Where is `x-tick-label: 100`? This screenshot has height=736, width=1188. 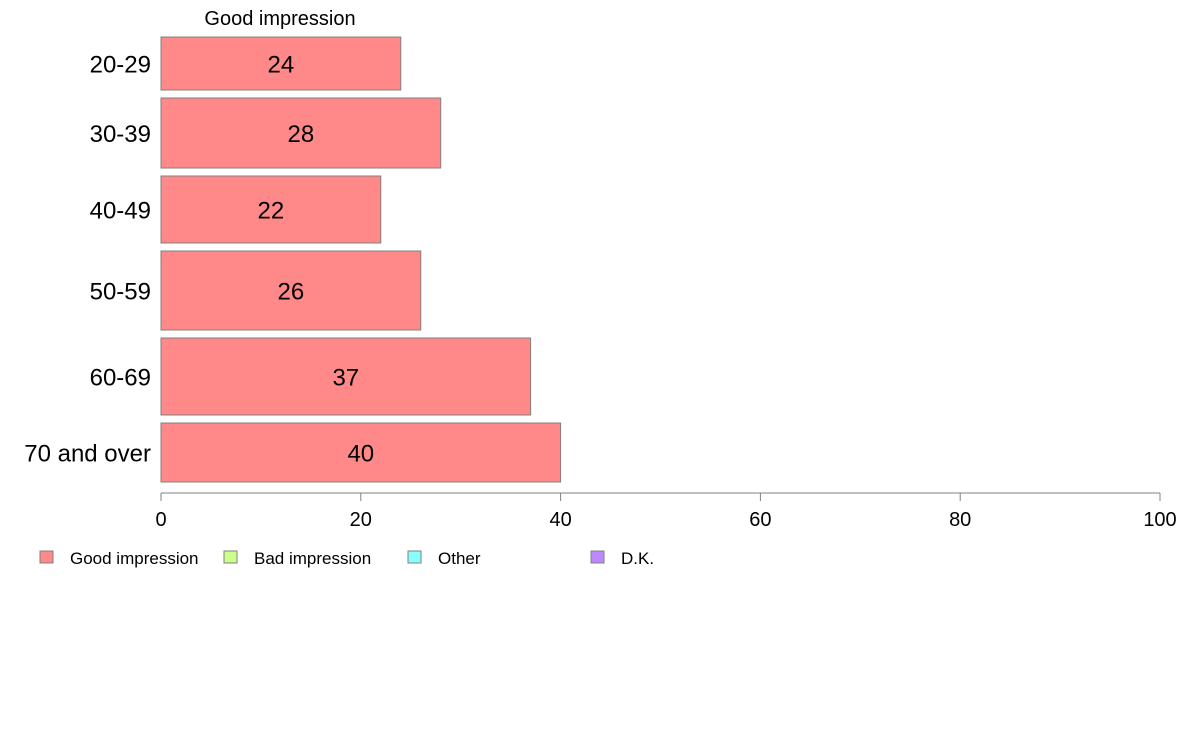 x-tick-label: 100 is located at coordinates (1159, 520).